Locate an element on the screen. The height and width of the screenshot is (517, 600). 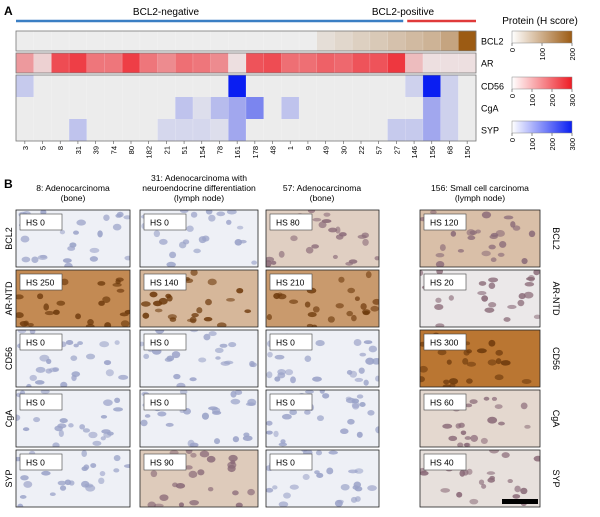
sample-label: 30 is located at coordinates (343, 150).